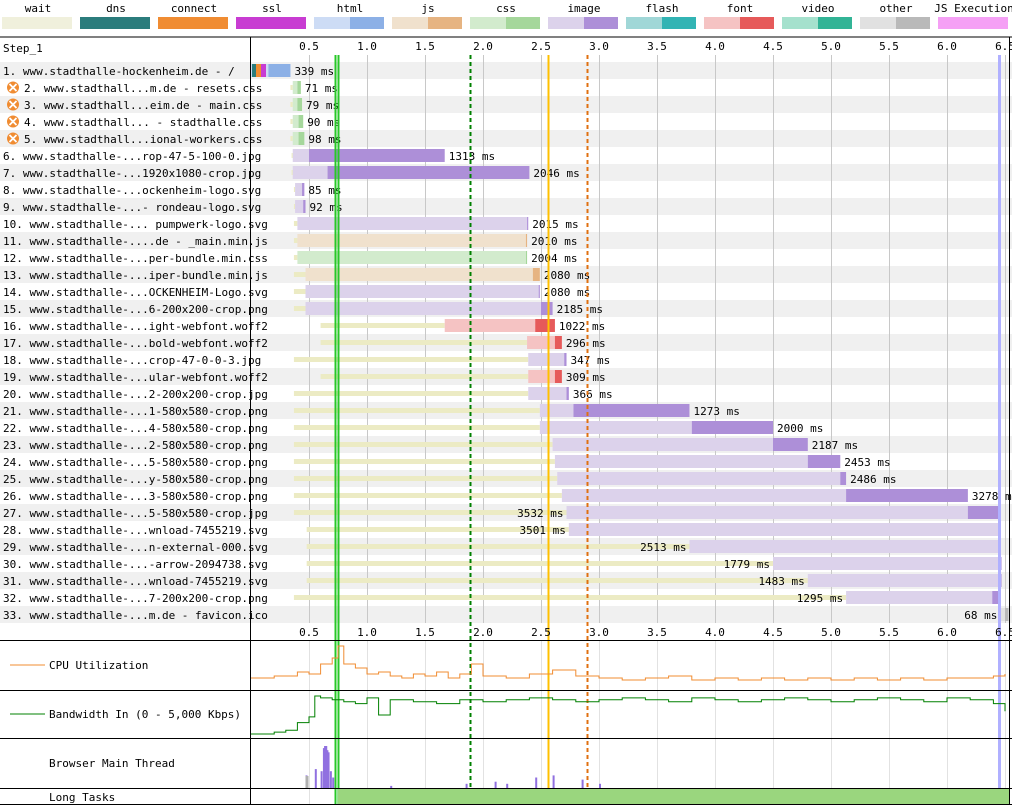 The image size is (1012, 805). I want to click on bar-duration-14: 2080 ms, so click(567, 292).